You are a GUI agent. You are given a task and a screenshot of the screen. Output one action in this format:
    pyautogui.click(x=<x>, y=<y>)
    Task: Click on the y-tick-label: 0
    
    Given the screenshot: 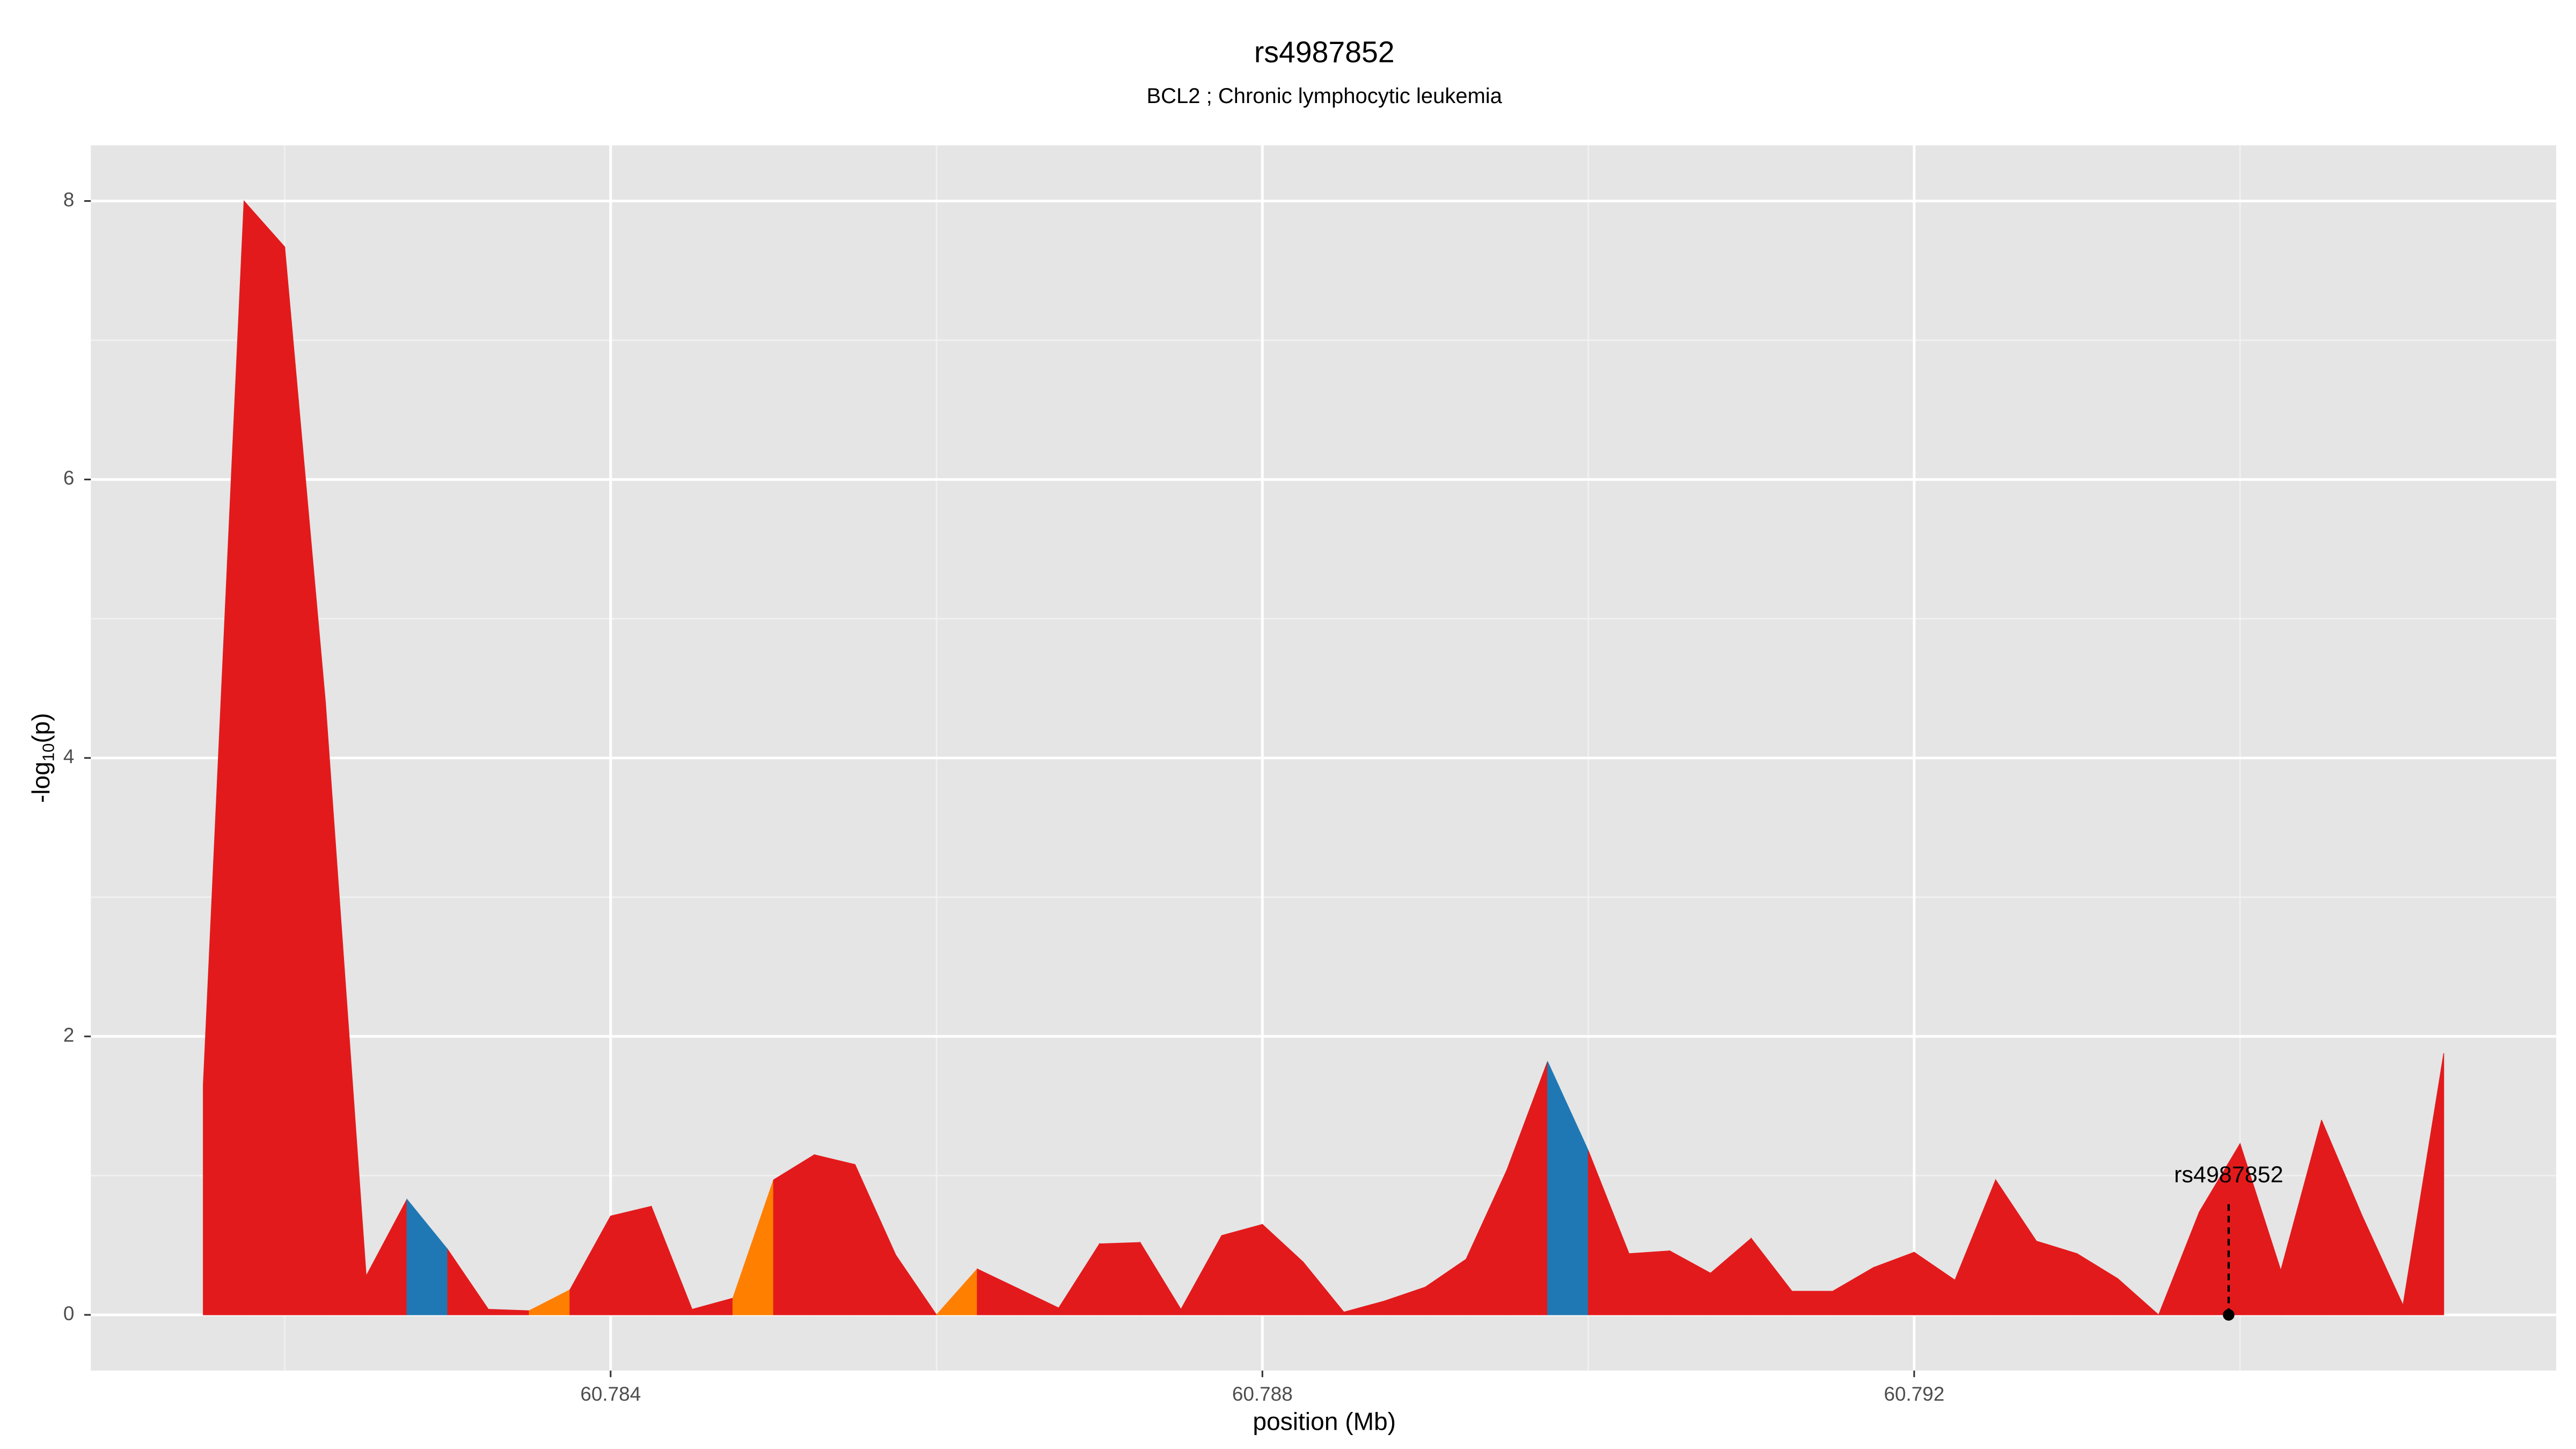 What is the action you would take?
    pyautogui.click(x=69, y=1313)
    